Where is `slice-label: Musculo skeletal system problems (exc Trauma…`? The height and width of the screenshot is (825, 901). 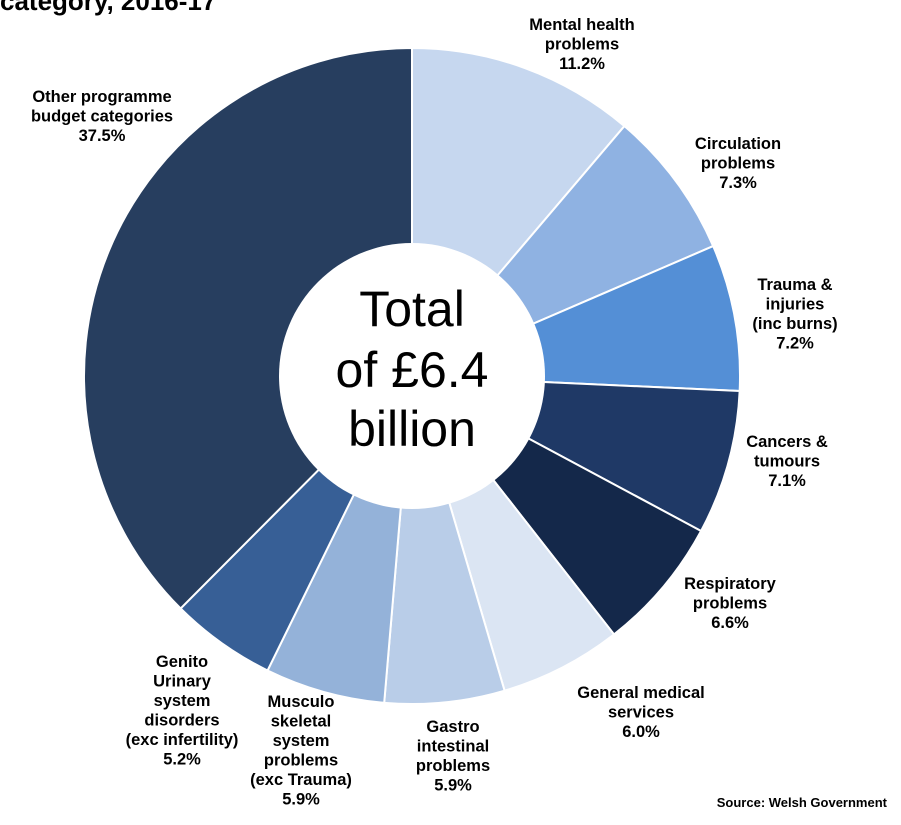 slice-label: Musculo skeletal system problems (exc Trauma… is located at coordinates (301, 751).